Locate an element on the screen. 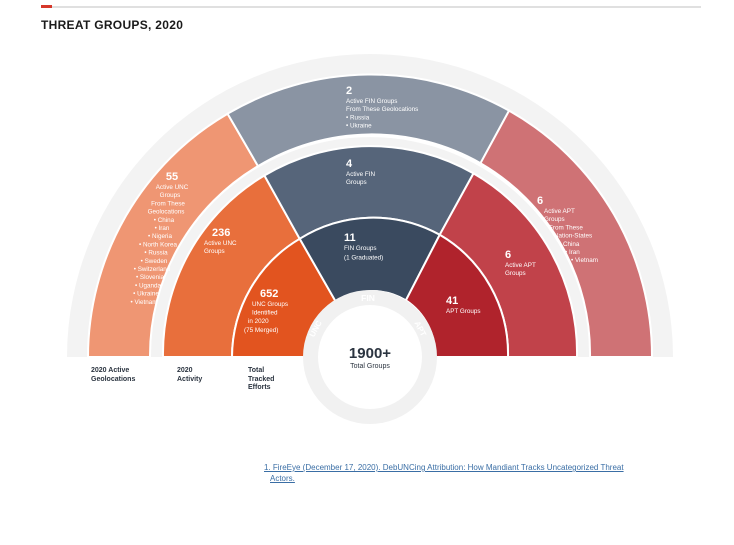 This screenshot has width=734, height=545. apt-geolocations-text-line: Active APT is located at coordinates (559, 211).